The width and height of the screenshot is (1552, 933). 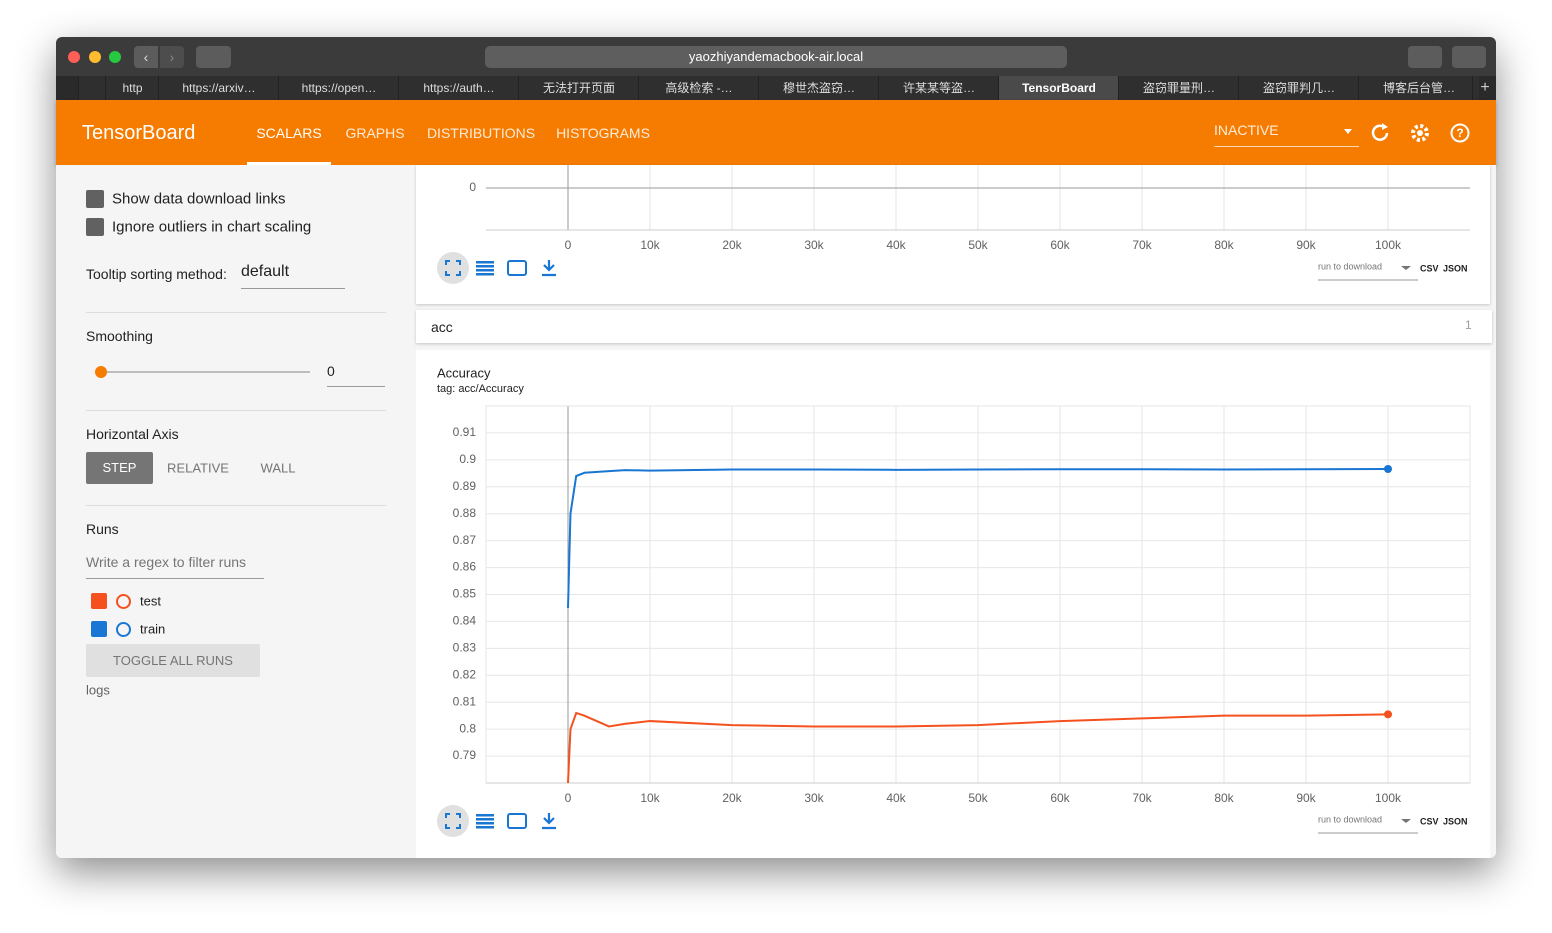 I want to click on tab: http, so click(x=132, y=88).